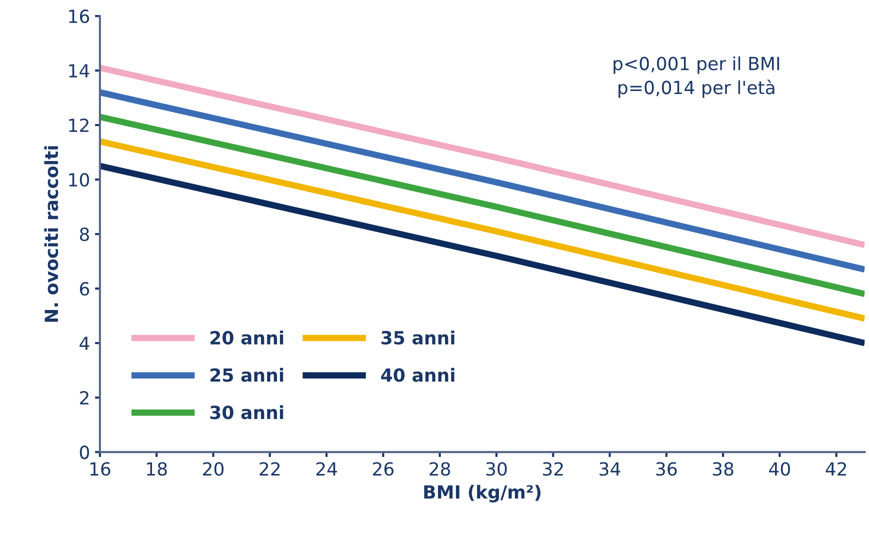 This screenshot has height=535, width=869. Describe the element at coordinates (213, 469) in the screenshot. I see `x-tick-label: 20` at that location.